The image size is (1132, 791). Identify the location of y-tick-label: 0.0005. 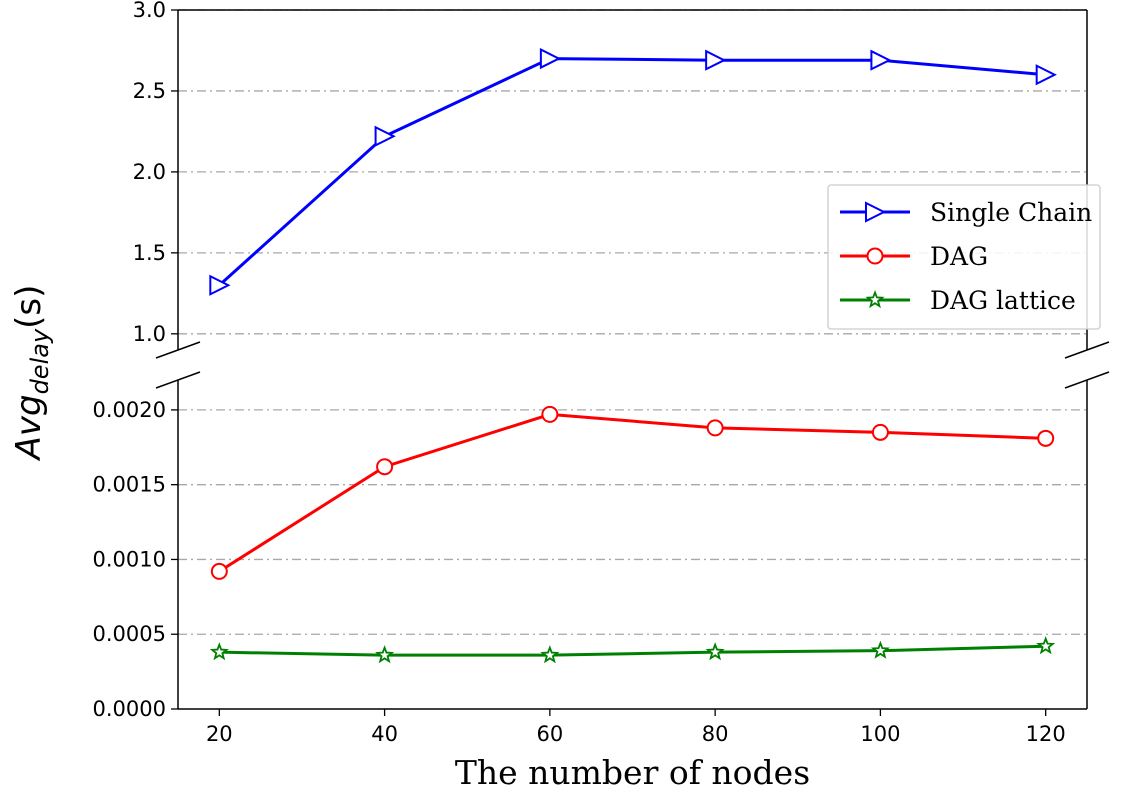
(129, 634).